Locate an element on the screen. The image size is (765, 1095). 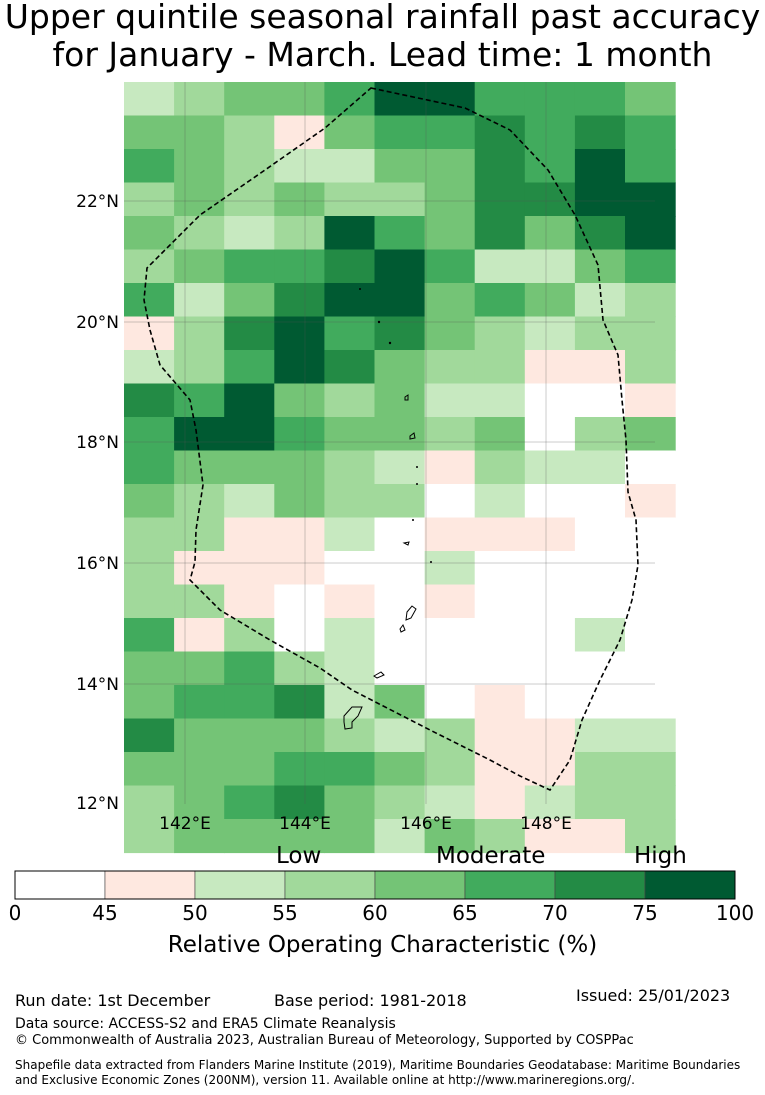
island-outlines is located at coordinates (387, 509).